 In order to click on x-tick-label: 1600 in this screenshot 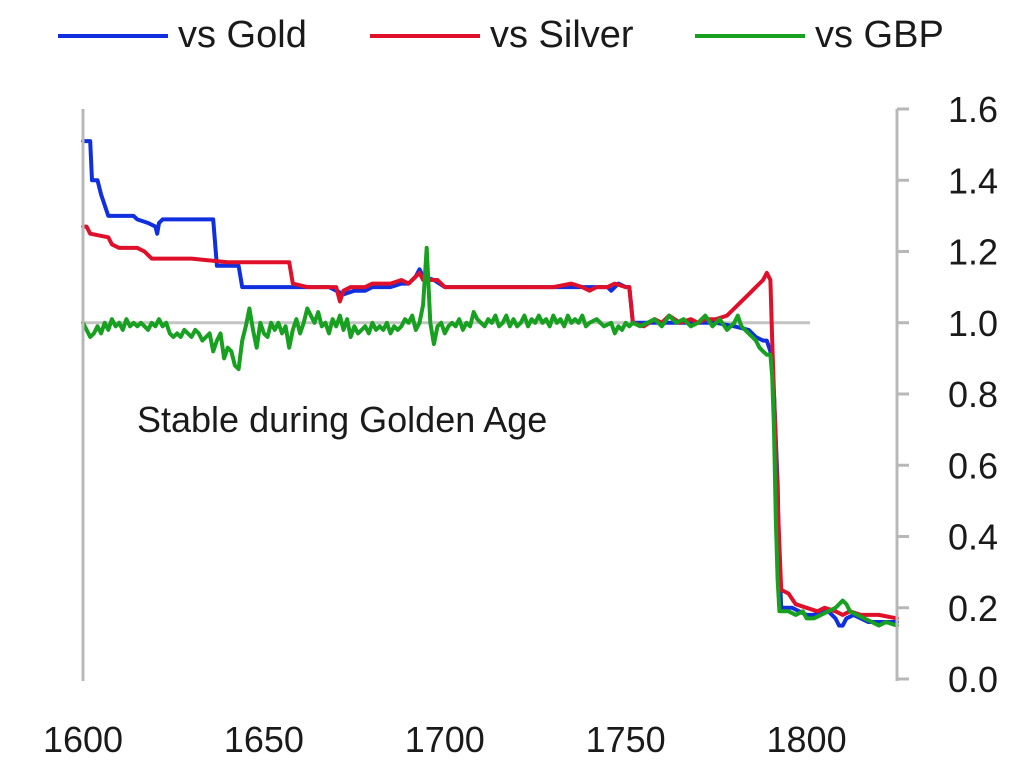, I will do `click(83, 739)`.